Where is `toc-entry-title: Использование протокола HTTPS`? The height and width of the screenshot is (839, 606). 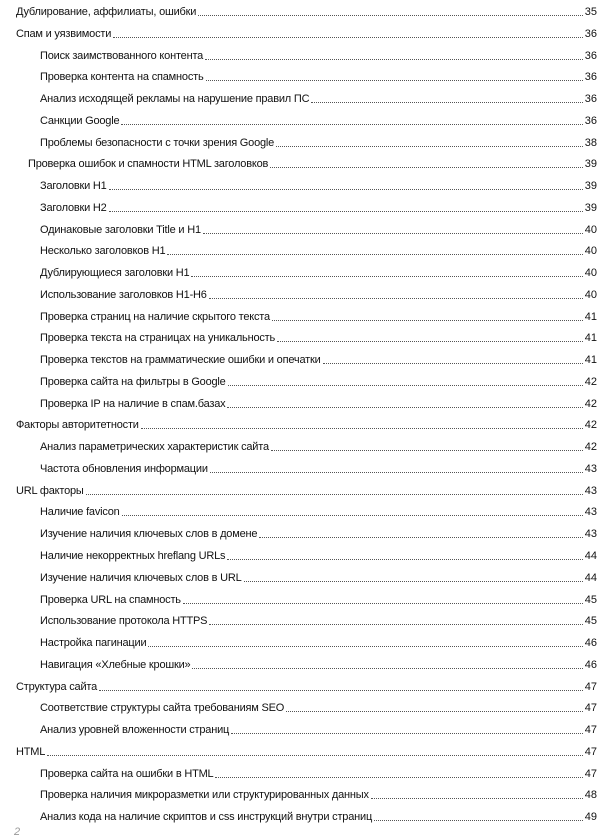
toc-entry-title: Использование протокола HTTPS is located at coordinates (124, 621).